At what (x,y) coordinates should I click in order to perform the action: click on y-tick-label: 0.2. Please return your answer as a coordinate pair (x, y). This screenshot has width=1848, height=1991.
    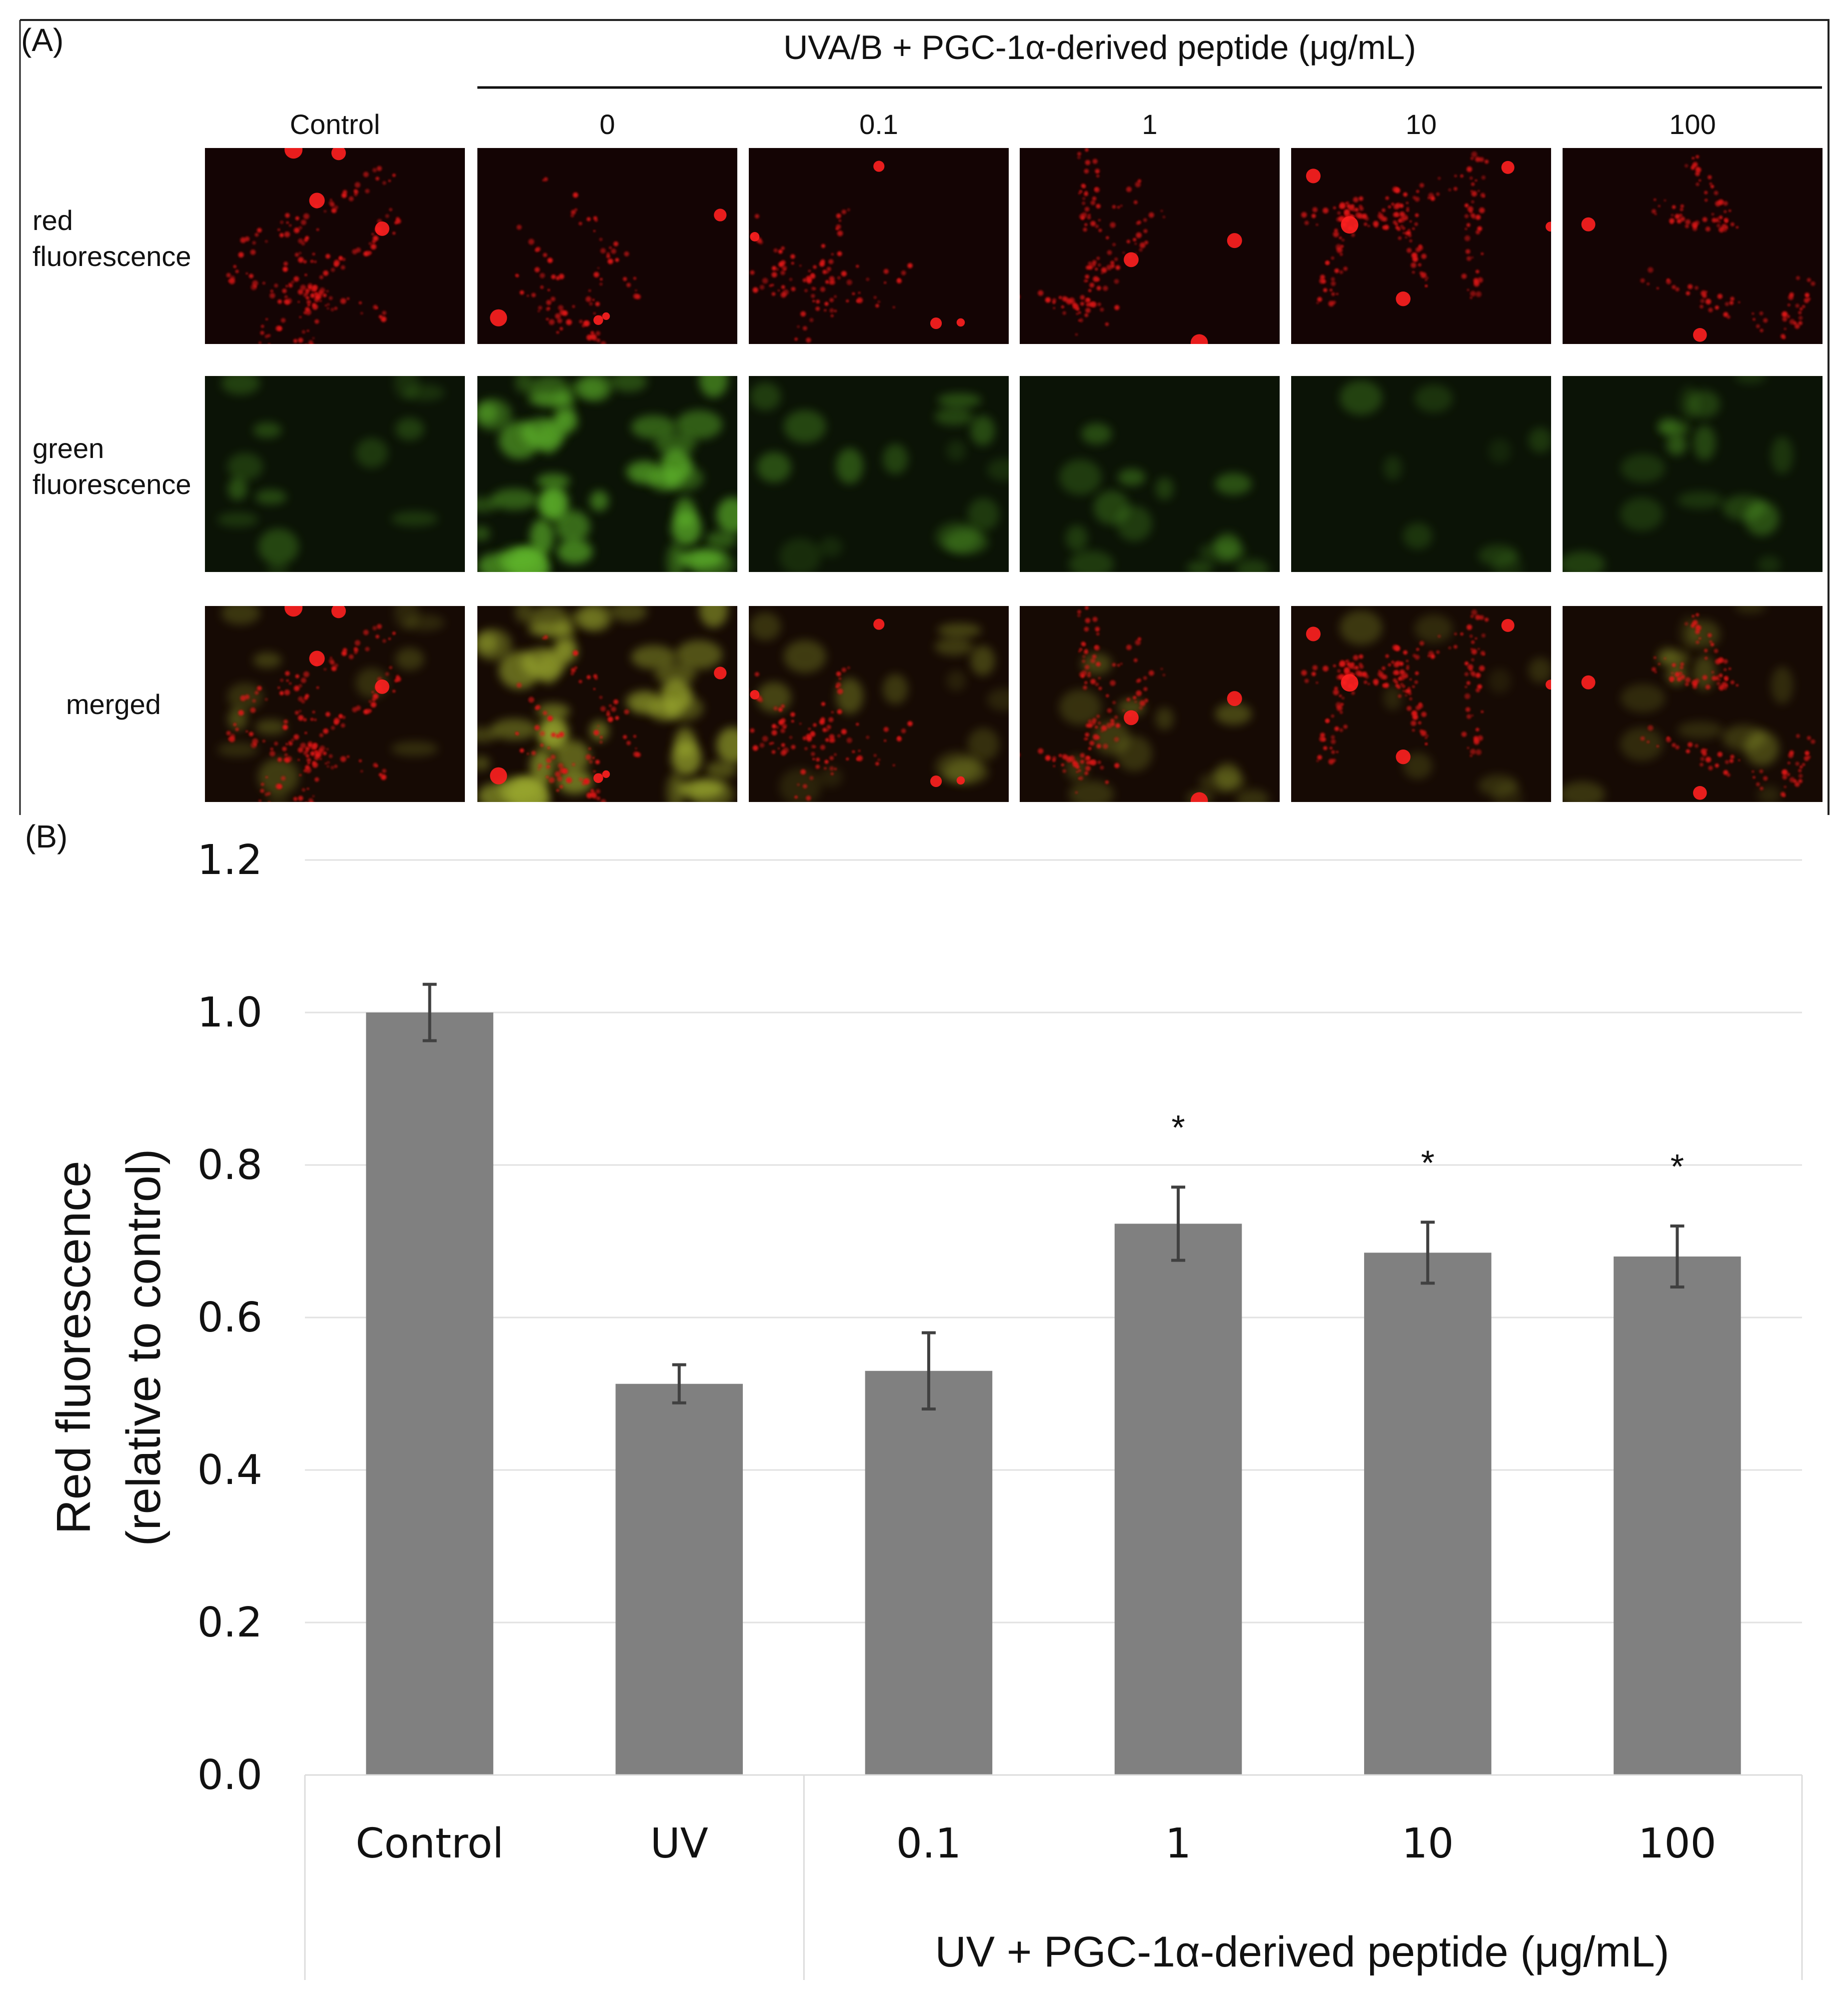
    Looking at the image, I should click on (229, 1622).